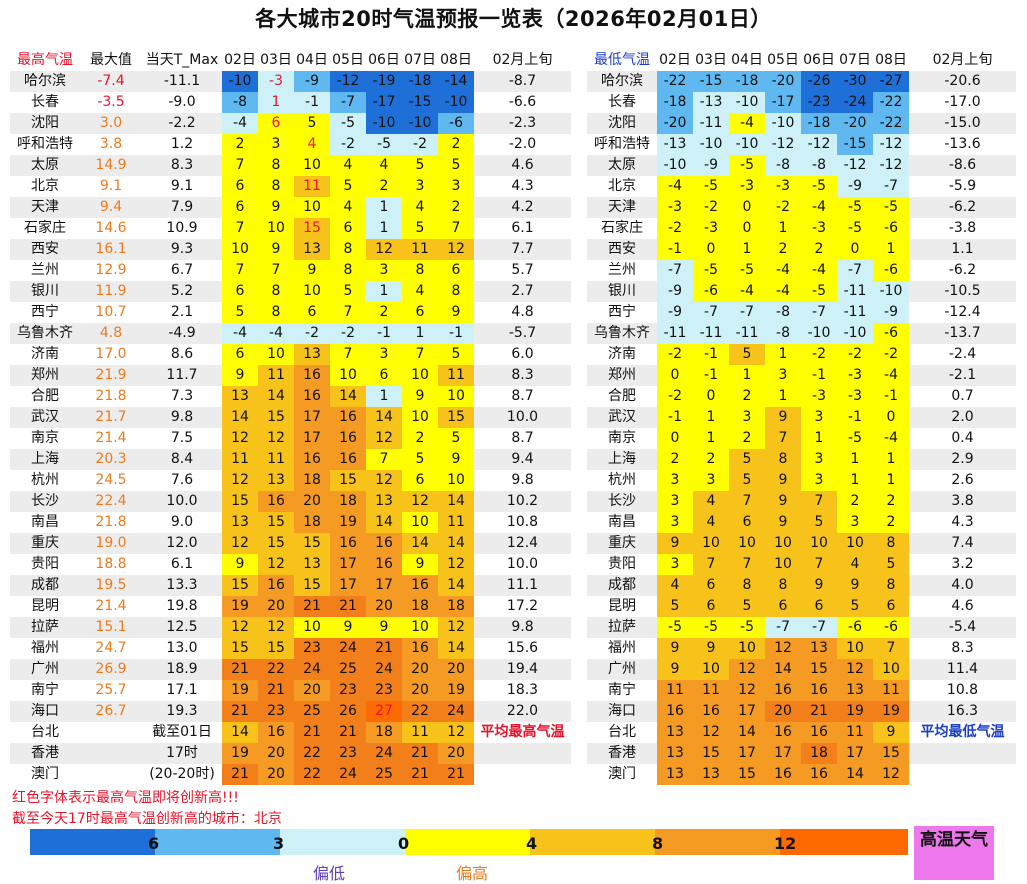  What do you see at coordinates (675, 774) in the screenshot?
I see `forecast-min-cell: 13` at bounding box center [675, 774].